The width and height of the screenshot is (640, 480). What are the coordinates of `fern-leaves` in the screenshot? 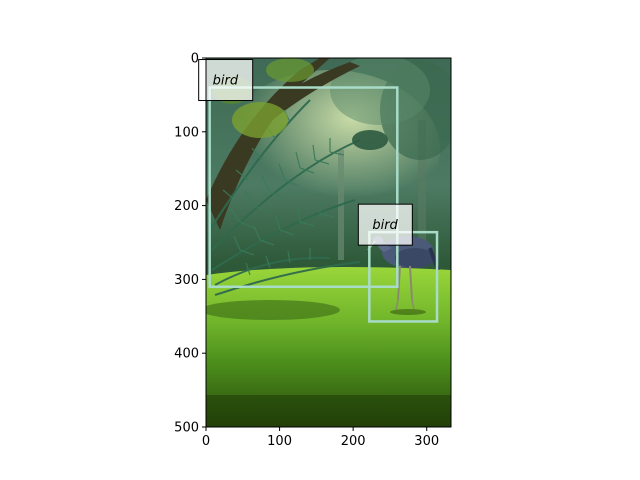 It's located at (285, 197).